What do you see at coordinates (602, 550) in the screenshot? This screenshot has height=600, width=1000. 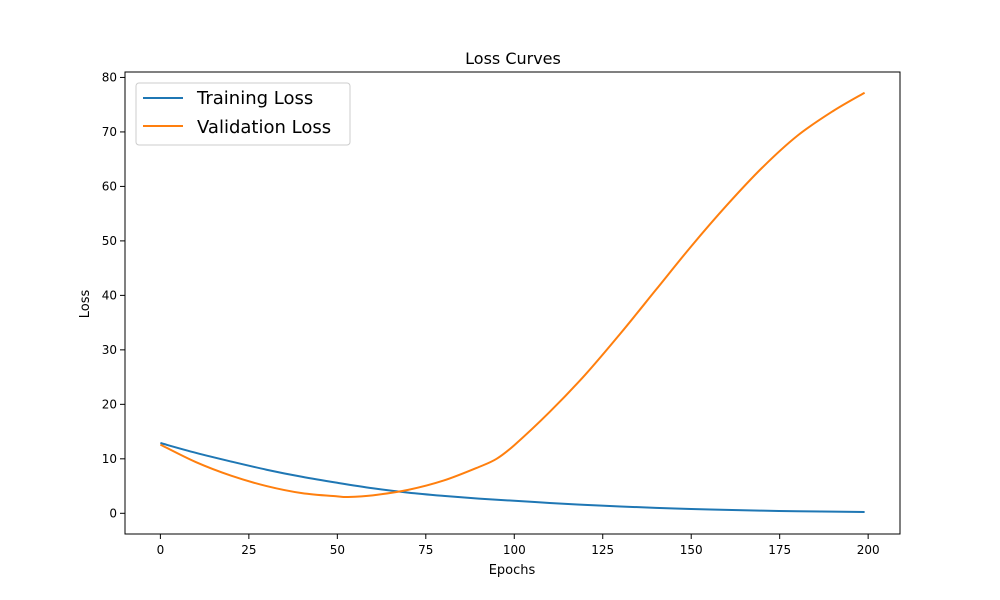 I see `x-tick-label: 125` at bounding box center [602, 550].